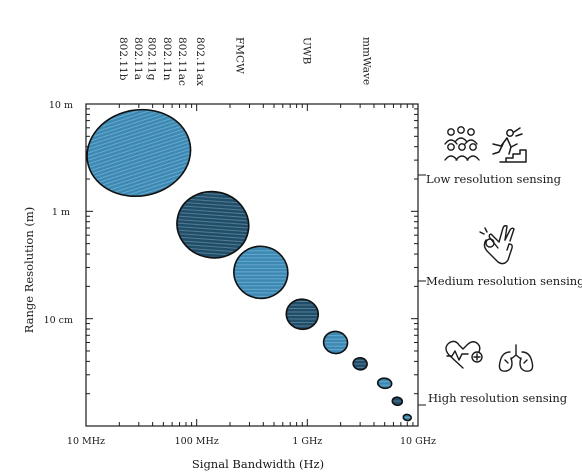 The height and width of the screenshot is (474, 582). Describe the element at coordinates (504, 281) in the screenshot. I see `band-label-medium: Medium resolution sensing` at that location.